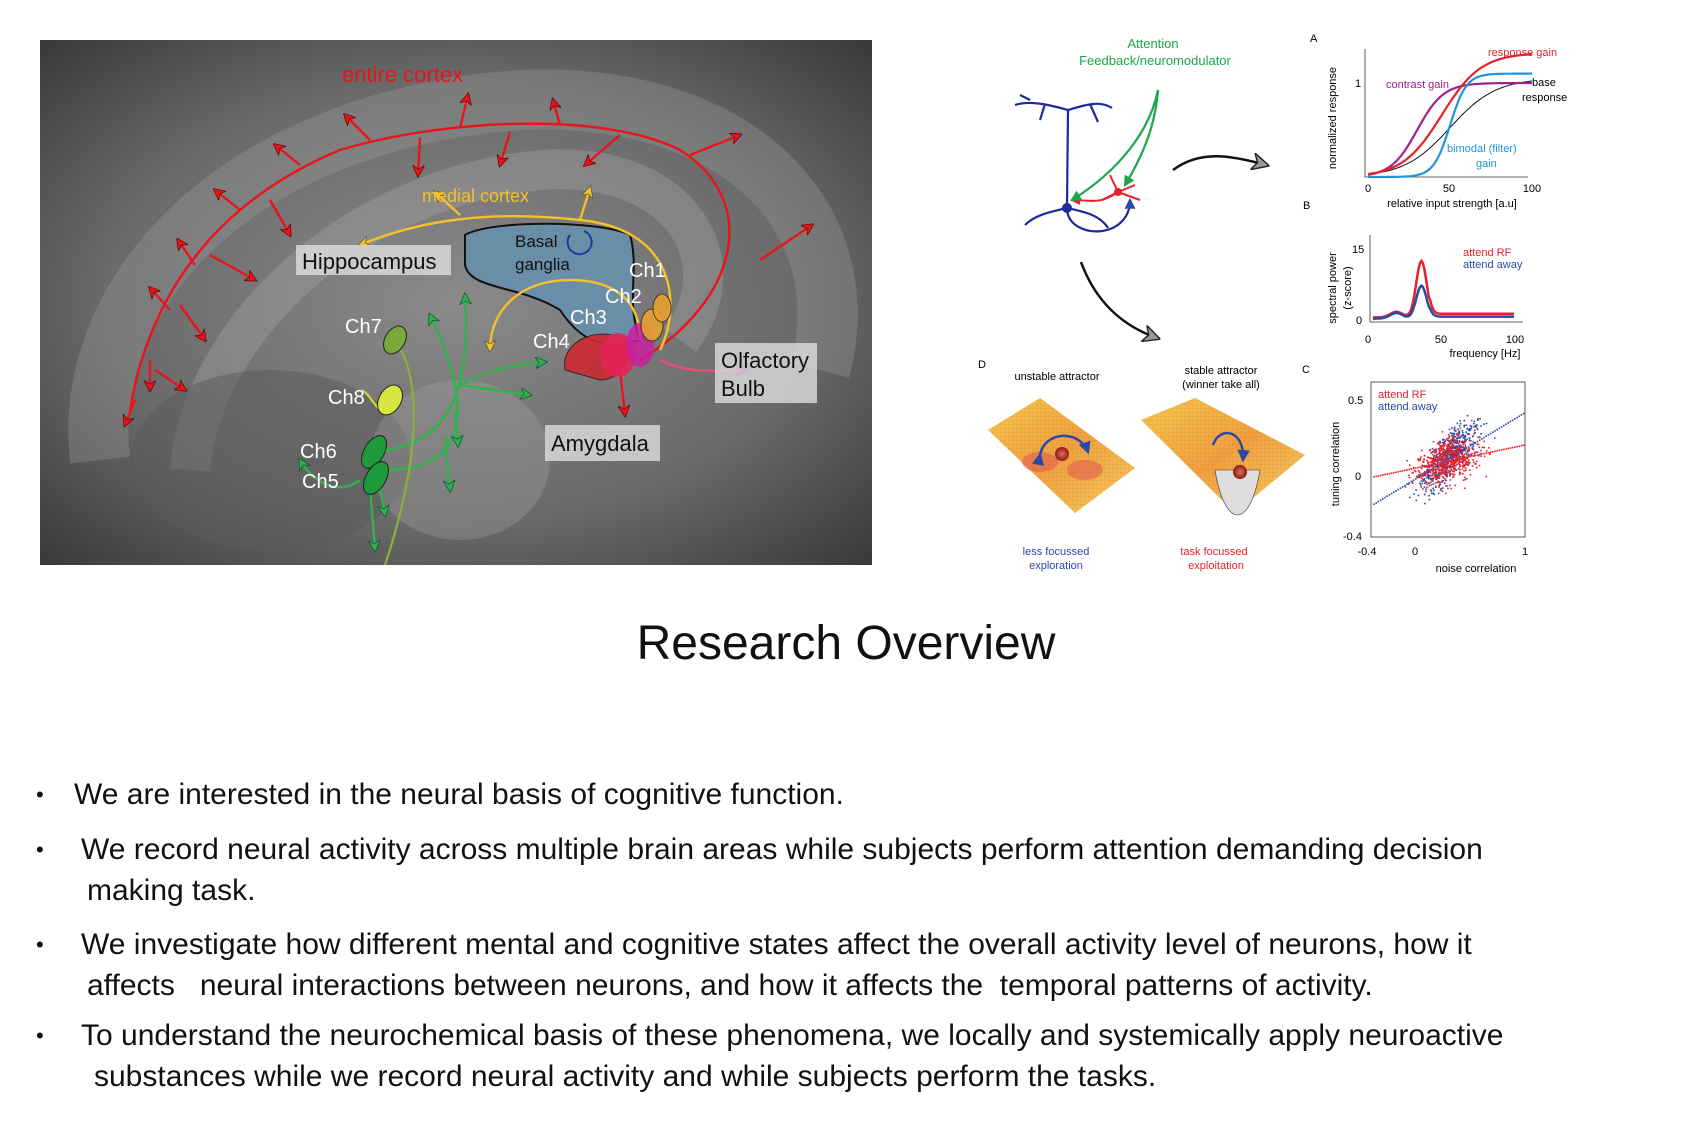 The height and width of the screenshot is (1134, 1692). I want to click on label-olfactory-2: Bulb, so click(743, 388).